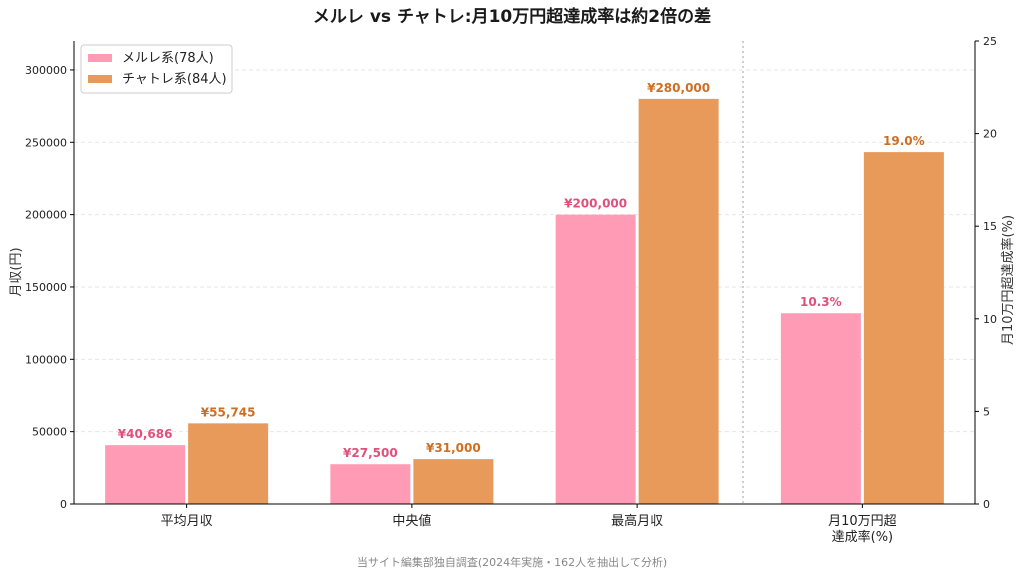 This screenshot has height=578, width=1024. I want to click on legend-swatch-merure, so click(100, 58).